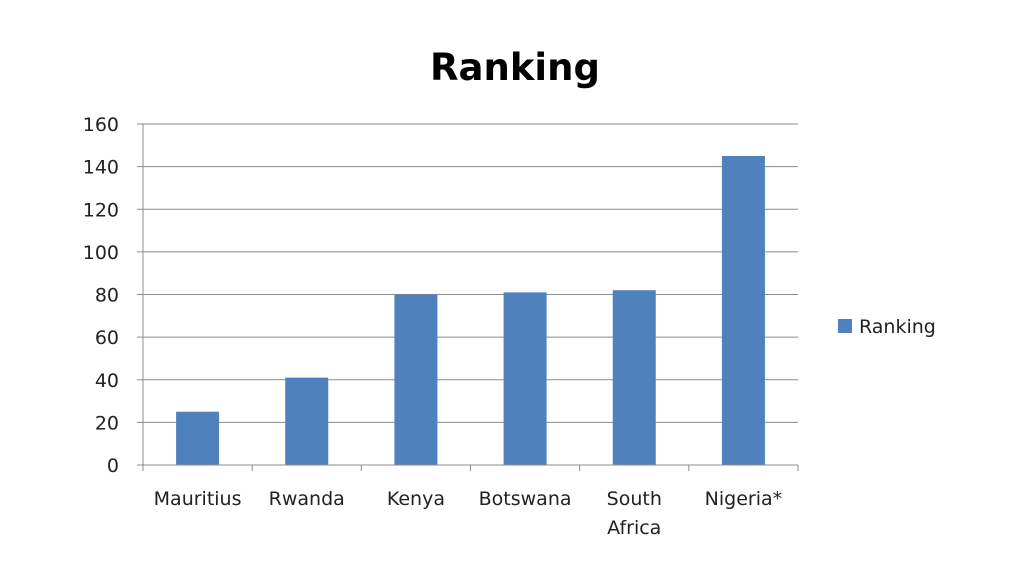 This screenshot has height=576, width=1024. Describe the element at coordinates (515, 67) in the screenshot. I see `chart-title: Ranking` at that location.